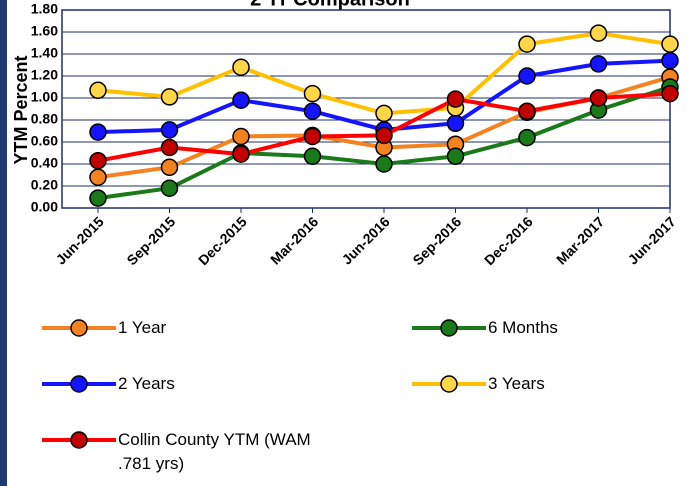 The image size is (691, 486). What do you see at coordinates (142, 327) in the screenshot?
I see `legend-label: 1 Year` at bounding box center [142, 327].